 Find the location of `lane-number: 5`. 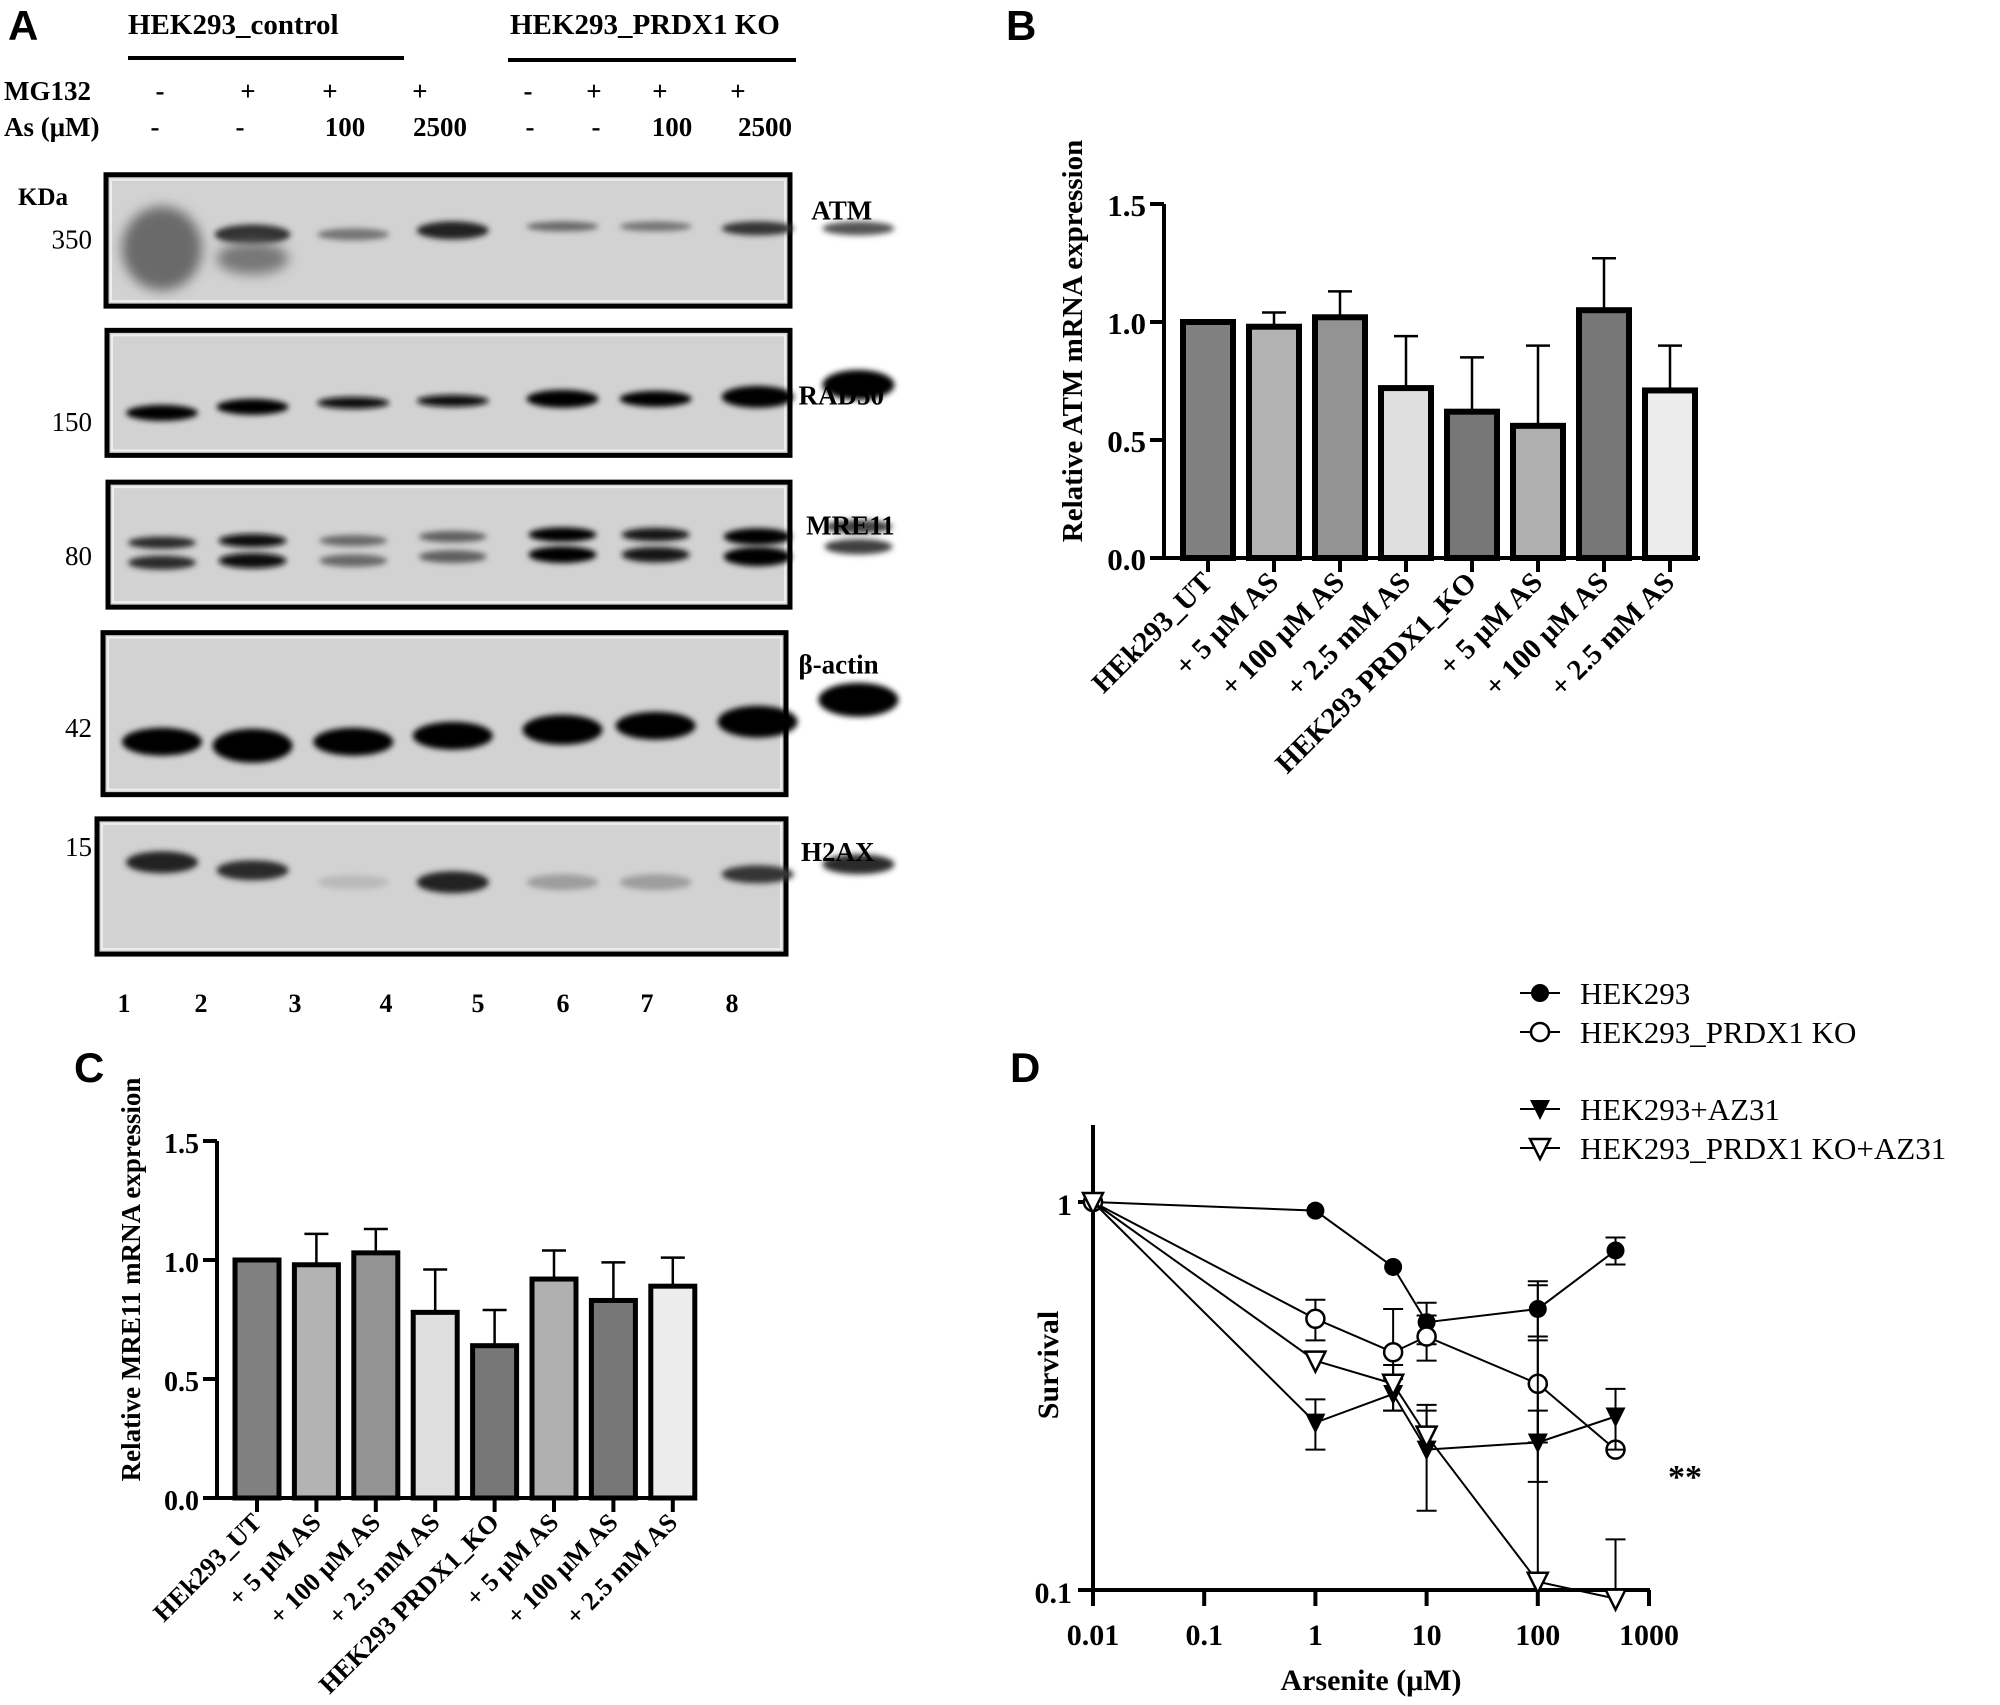

lane-number: 5 is located at coordinates (478, 1003).